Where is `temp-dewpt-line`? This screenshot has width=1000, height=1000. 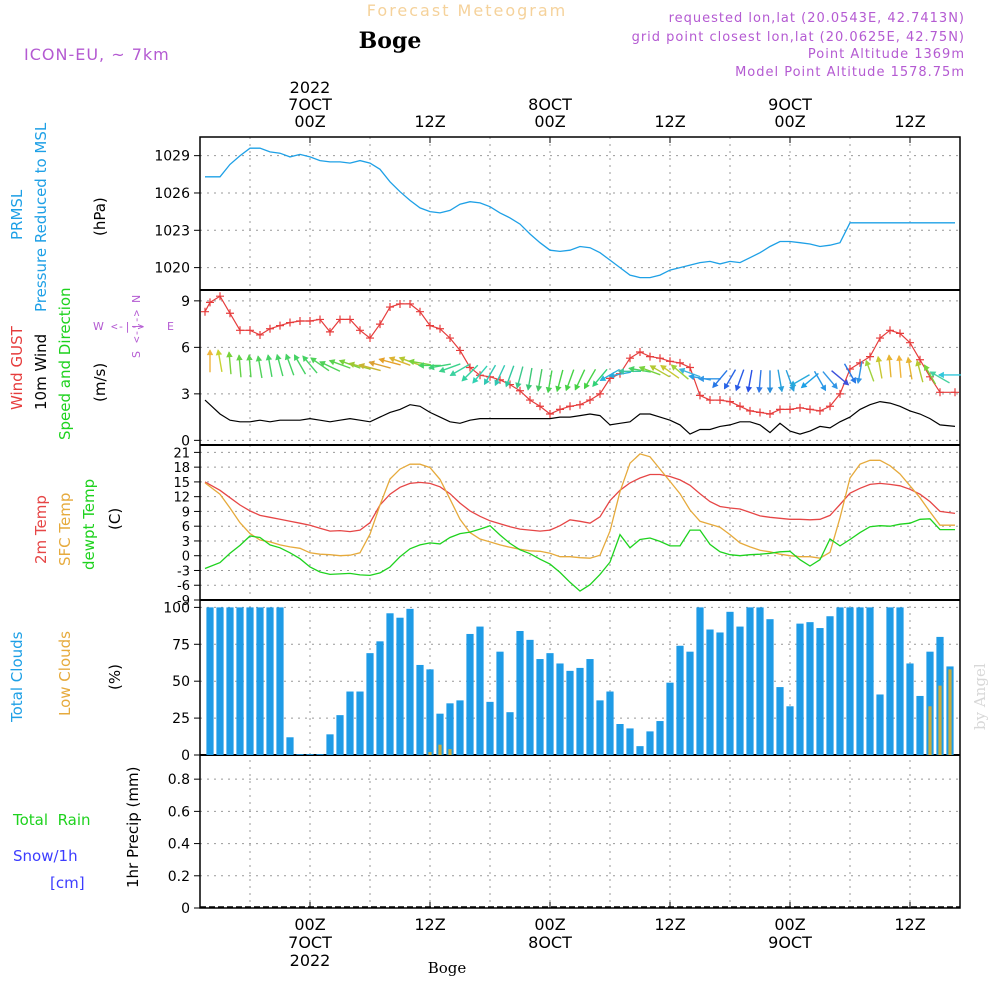
temp-dewpt-line is located at coordinates (579, 555).